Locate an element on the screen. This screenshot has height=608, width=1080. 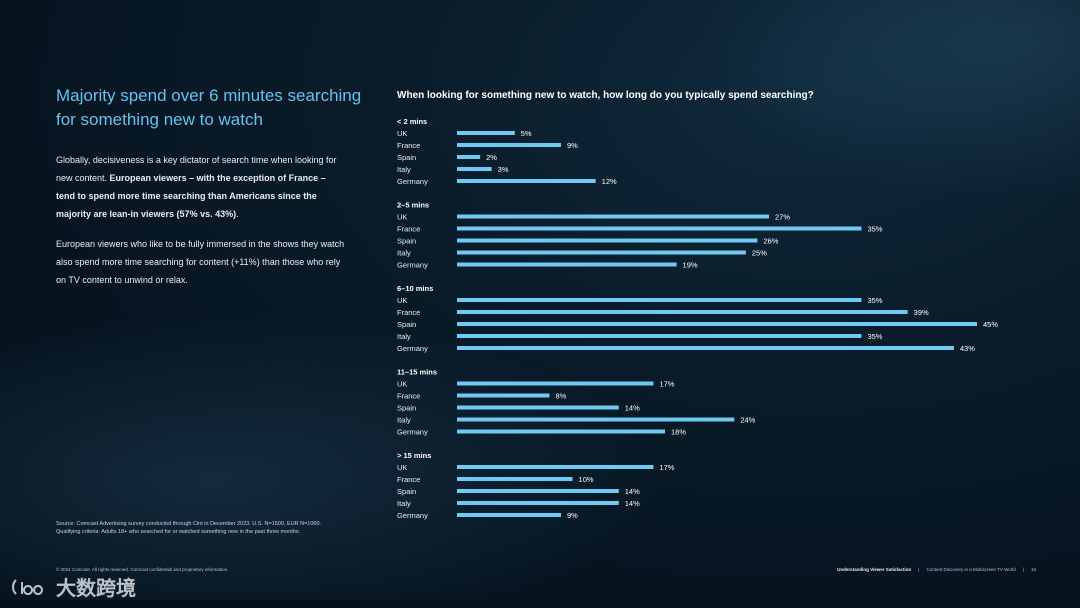
paragraph-1-end: . is located at coordinates (237, 214).